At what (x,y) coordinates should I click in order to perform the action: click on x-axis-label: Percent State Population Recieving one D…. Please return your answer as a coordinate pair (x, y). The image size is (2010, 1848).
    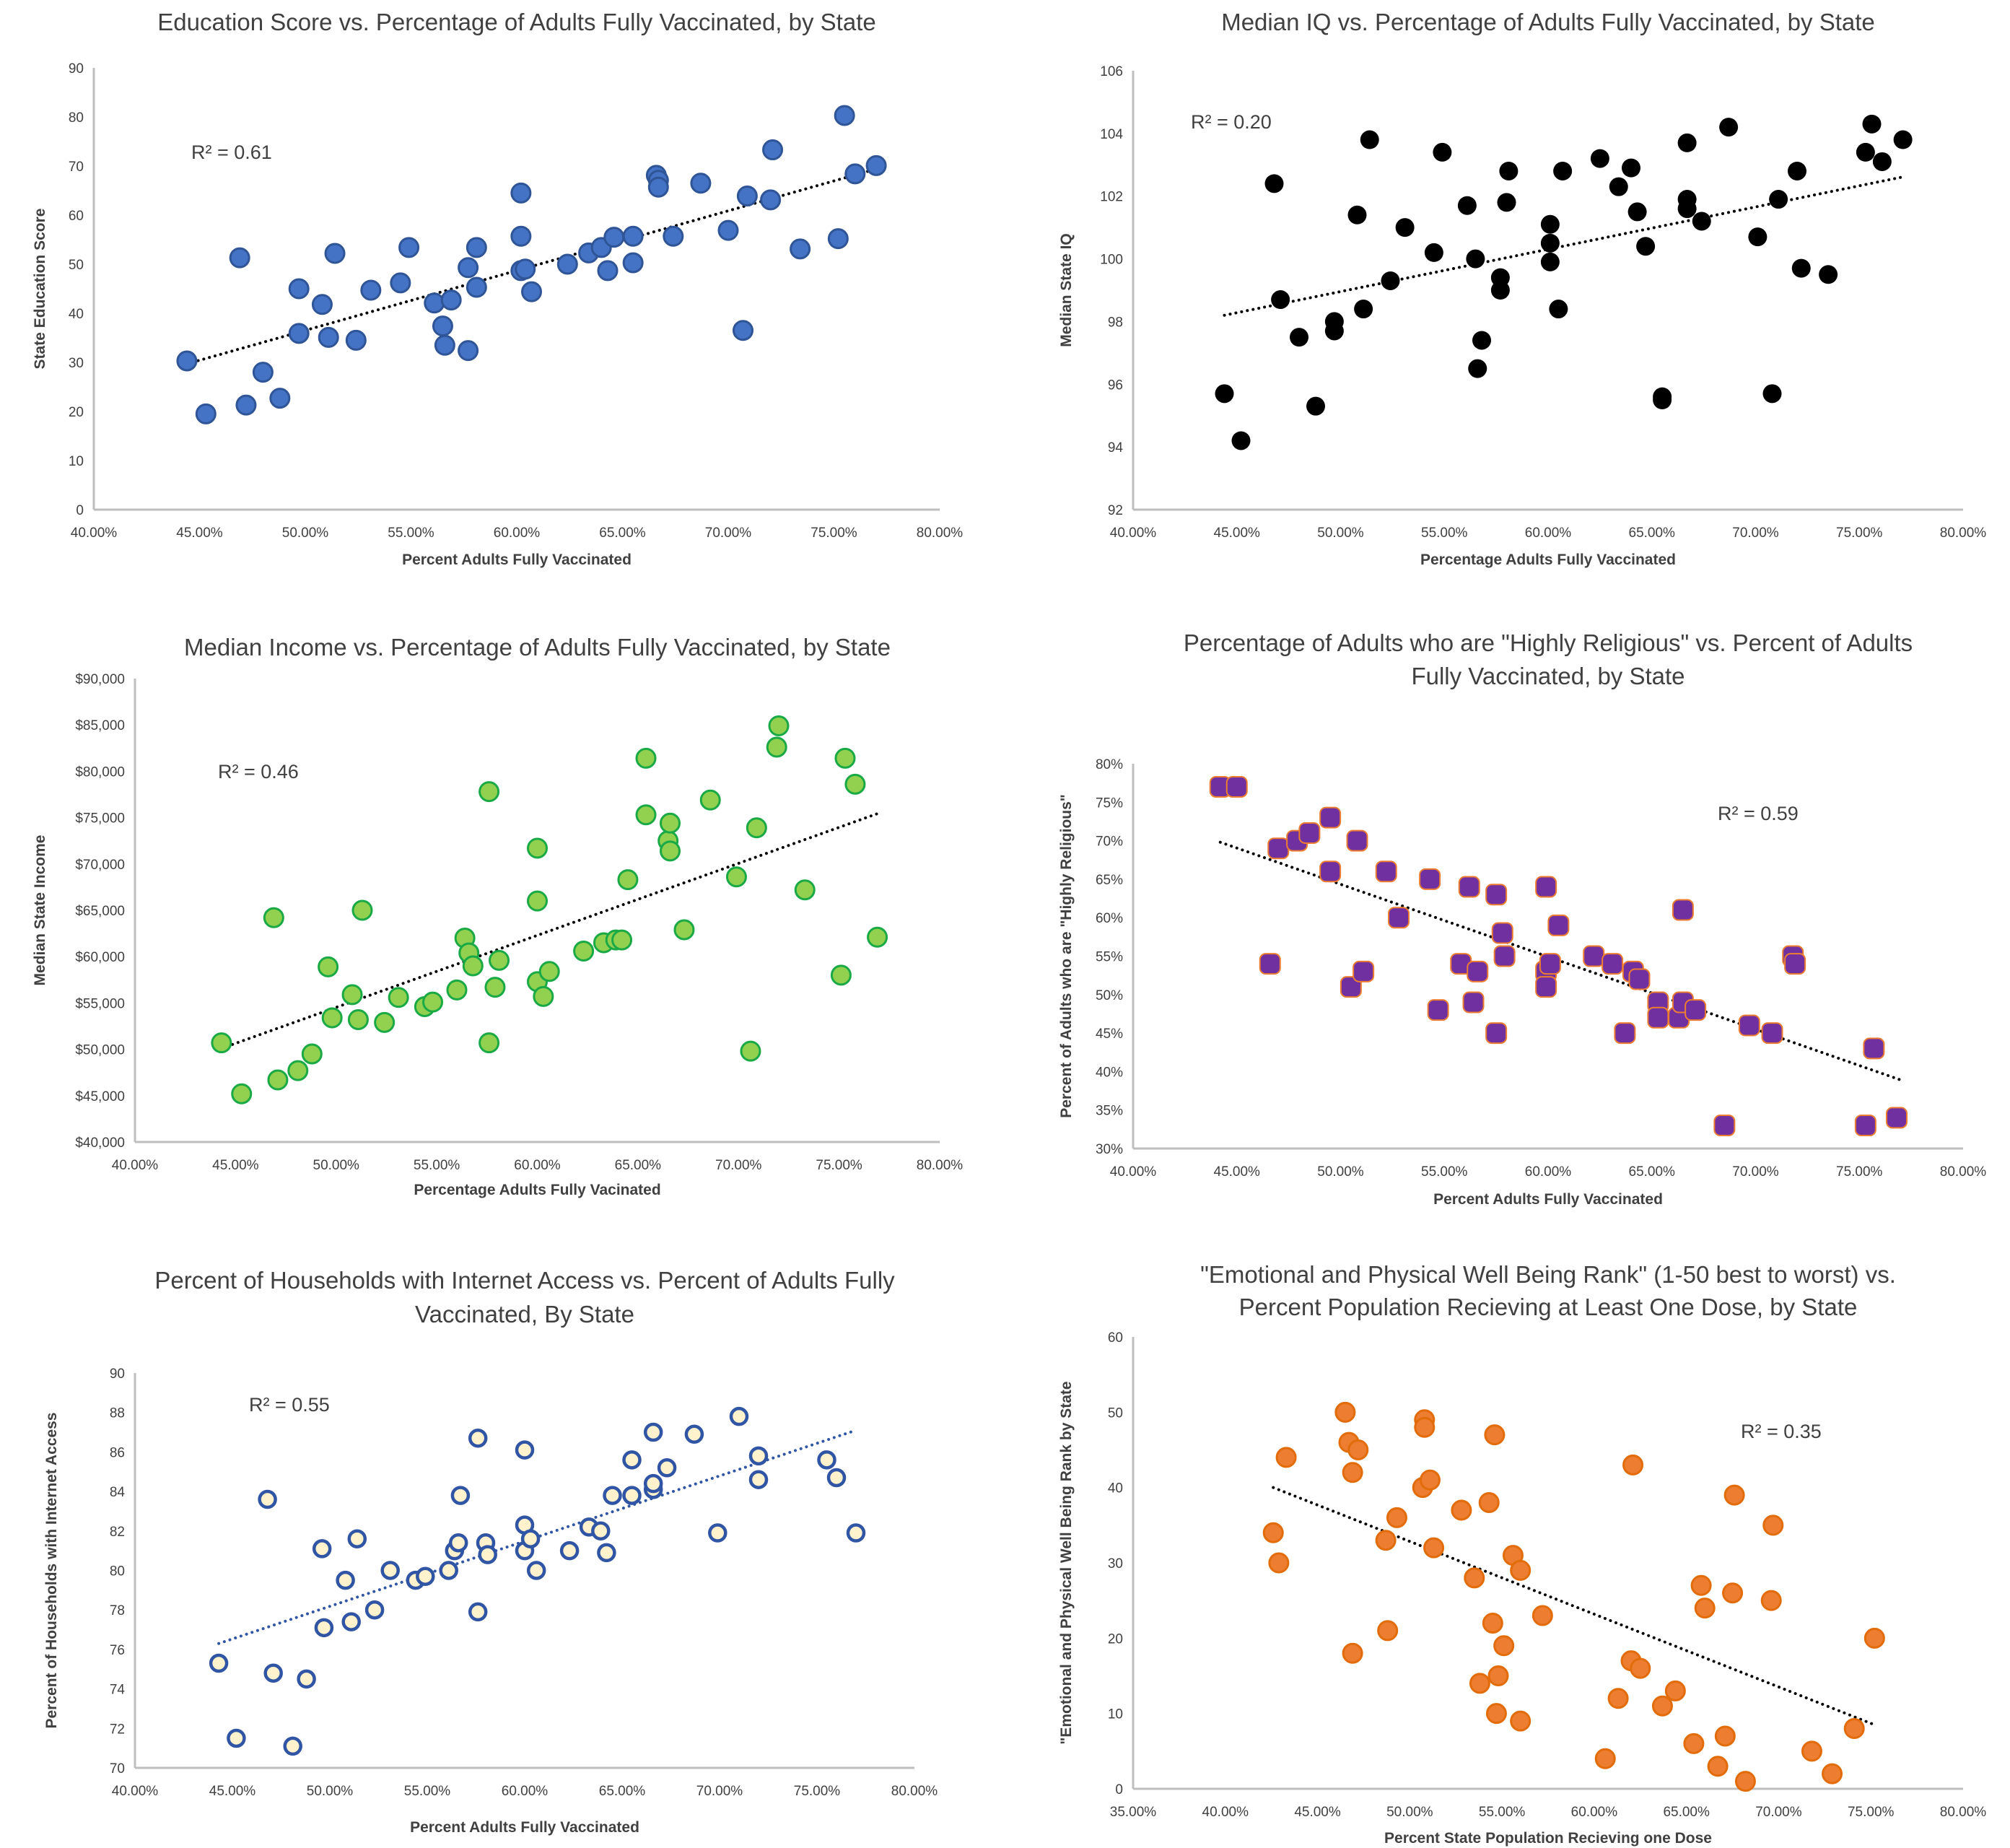
    Looking at the image, I should click on (1548, 1839).